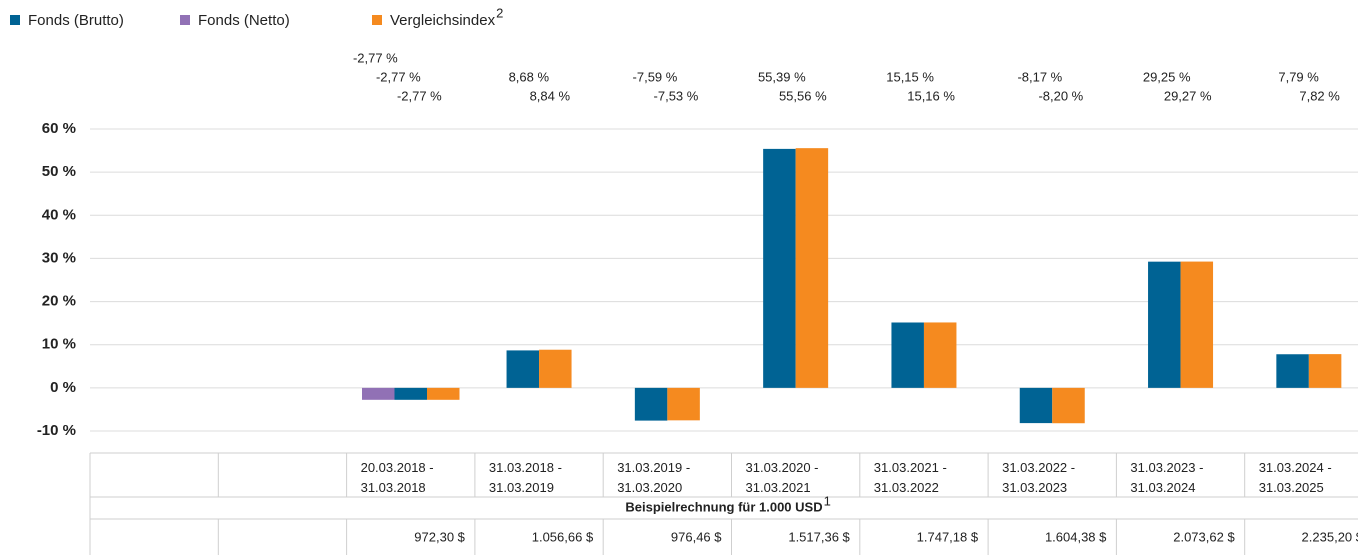 This screenshot has width=1358, height=555. Describe the element at coordinates (910, 477) in the screenshot. I see `category-label: 31.03.2021 - 31.03.2022` at that location.